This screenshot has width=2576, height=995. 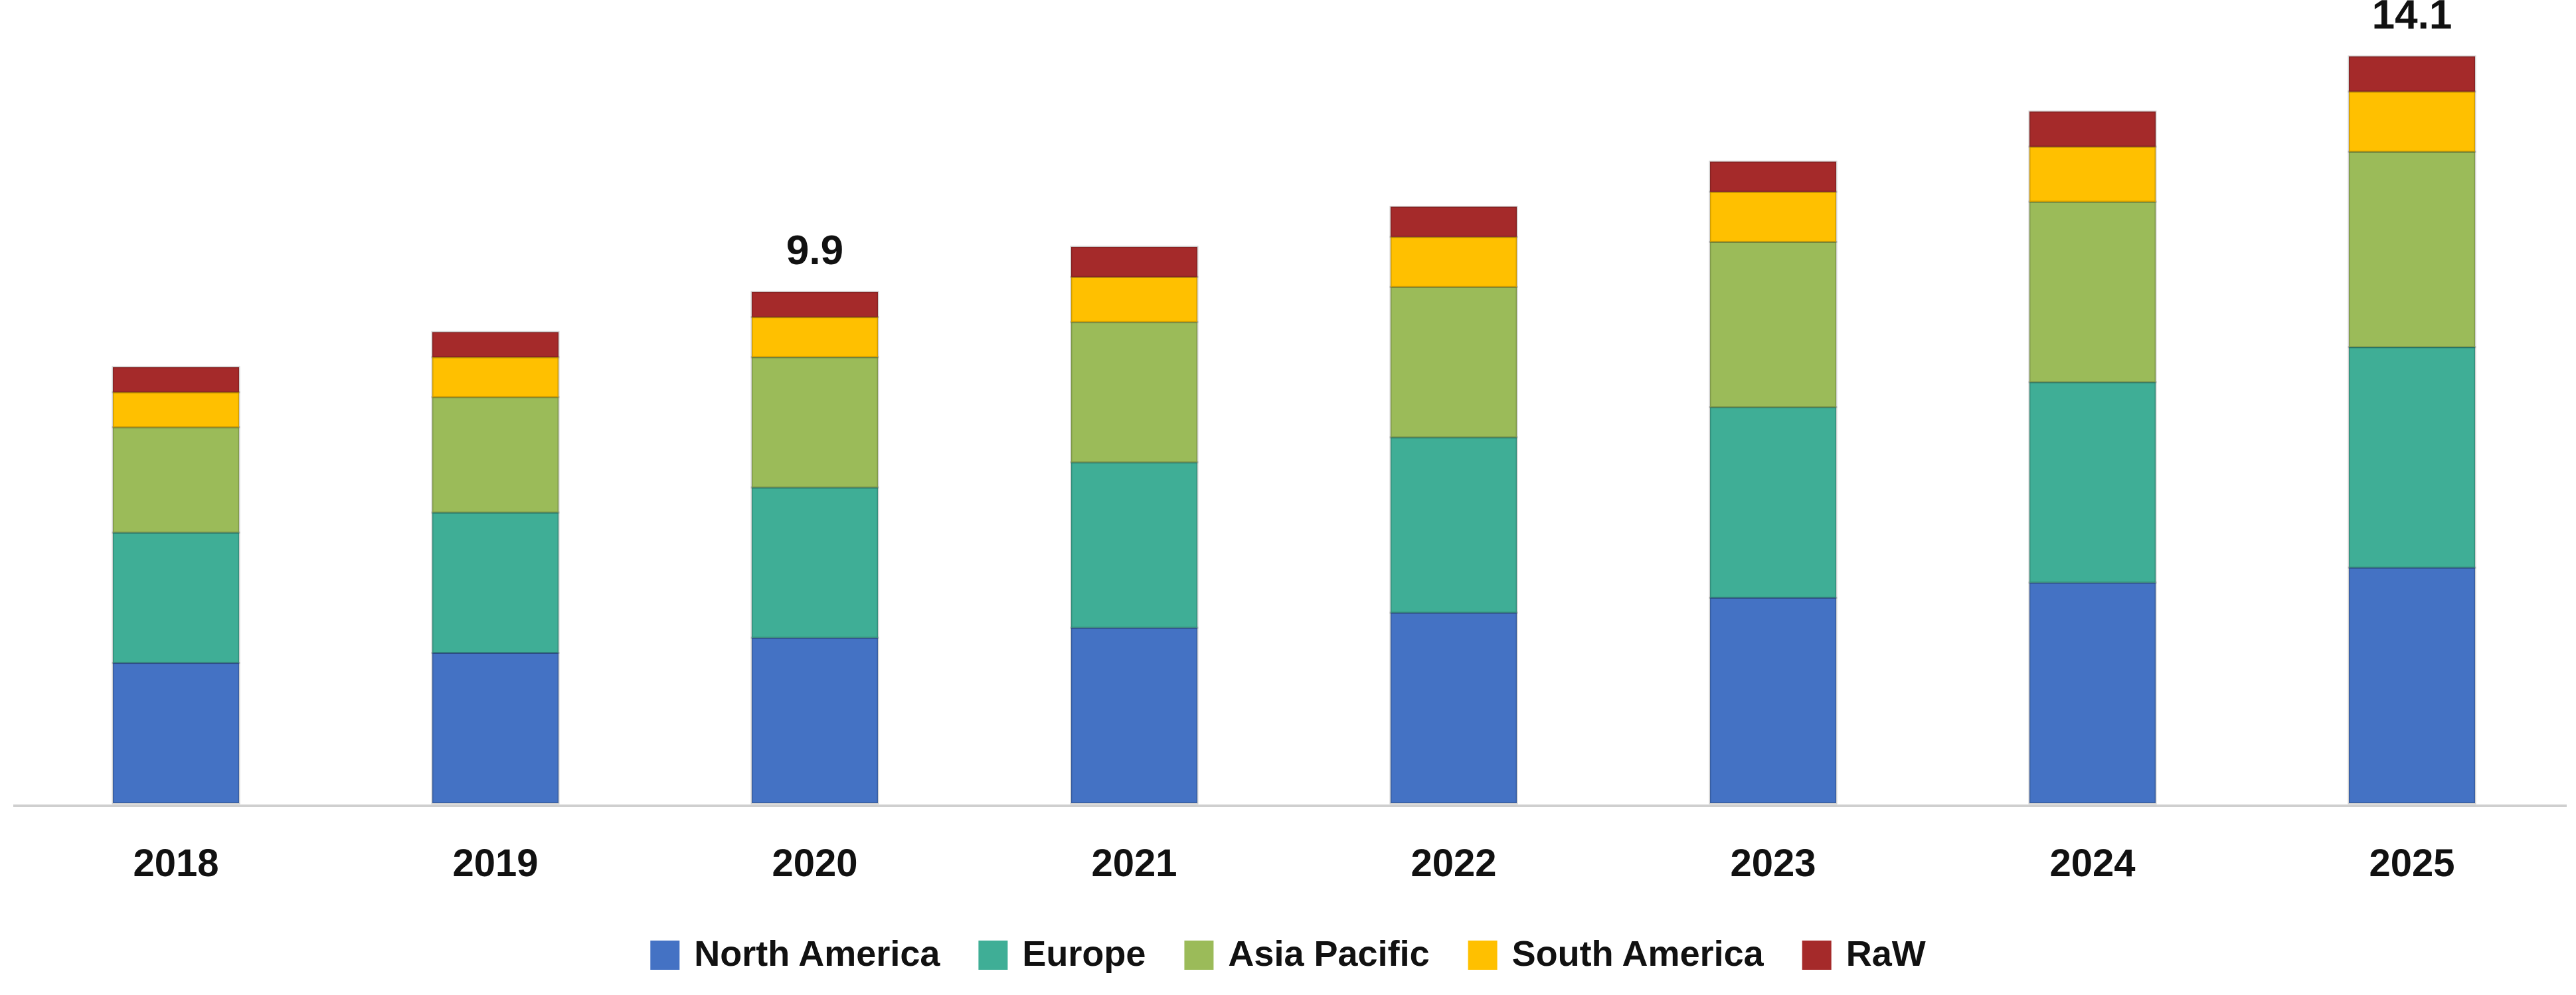 What do you see at coordinates (1453, 362) in the screenshot?
I see `bar-segment-asia-pacific-2022` at bounding box center [1453, 362].